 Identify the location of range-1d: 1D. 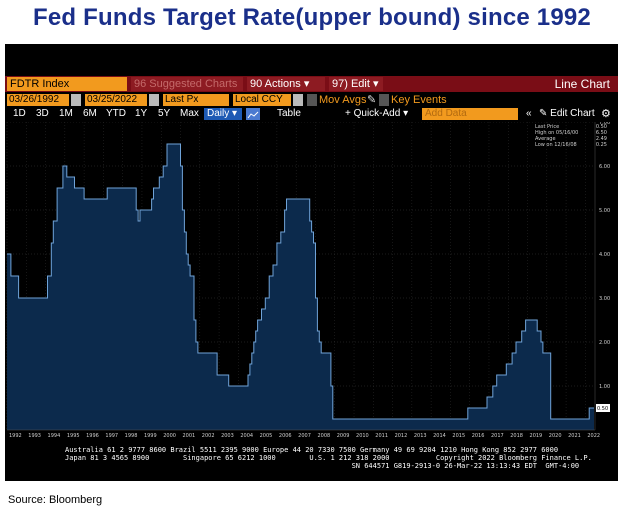
(19, 113).